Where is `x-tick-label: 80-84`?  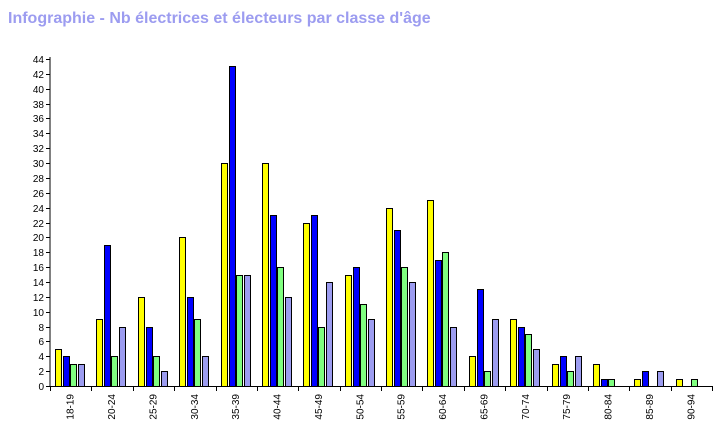 x-tick-label: 80-84 is located at coordinates (609, 407).